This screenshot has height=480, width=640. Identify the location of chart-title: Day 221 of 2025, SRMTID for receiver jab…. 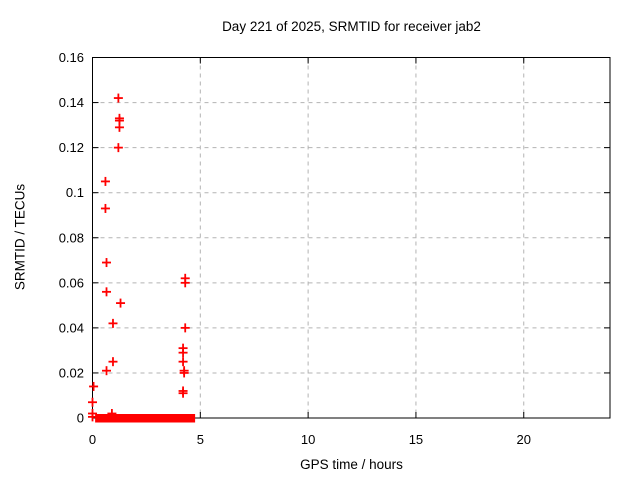
(351, 26).